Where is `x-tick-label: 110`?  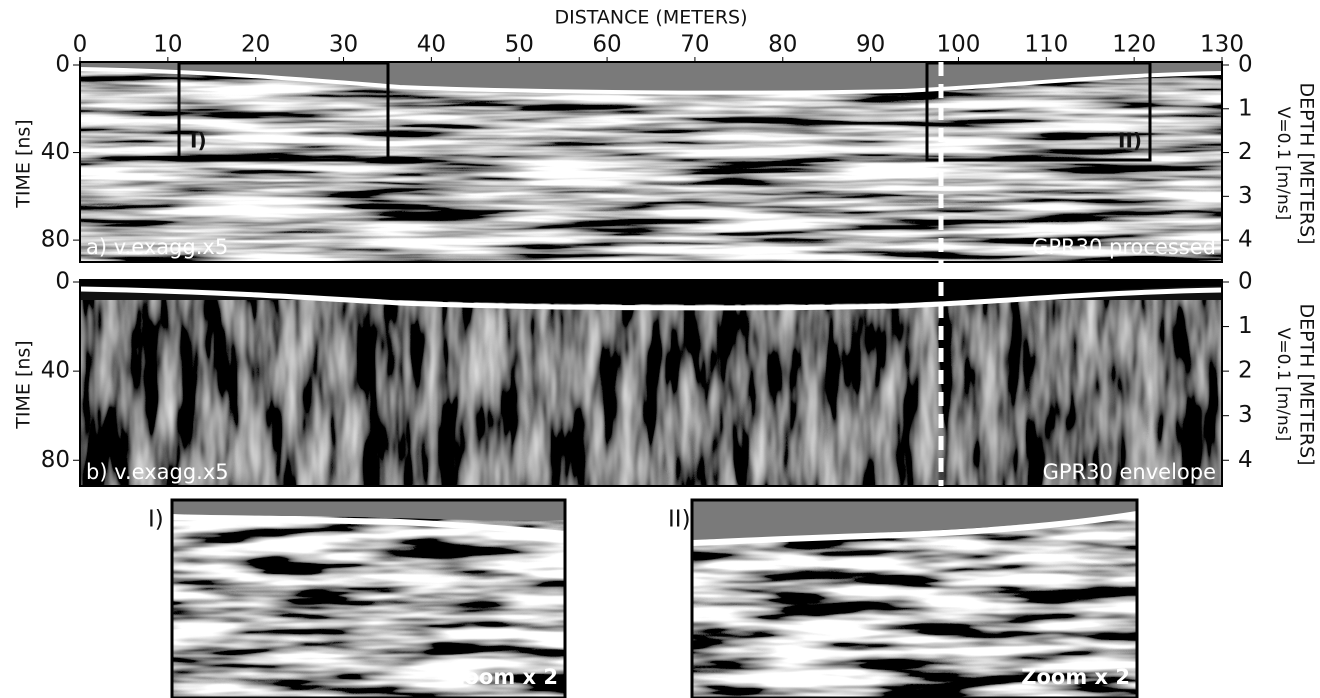 x-tick-label: 110 is located at coordinates (1046, 45).